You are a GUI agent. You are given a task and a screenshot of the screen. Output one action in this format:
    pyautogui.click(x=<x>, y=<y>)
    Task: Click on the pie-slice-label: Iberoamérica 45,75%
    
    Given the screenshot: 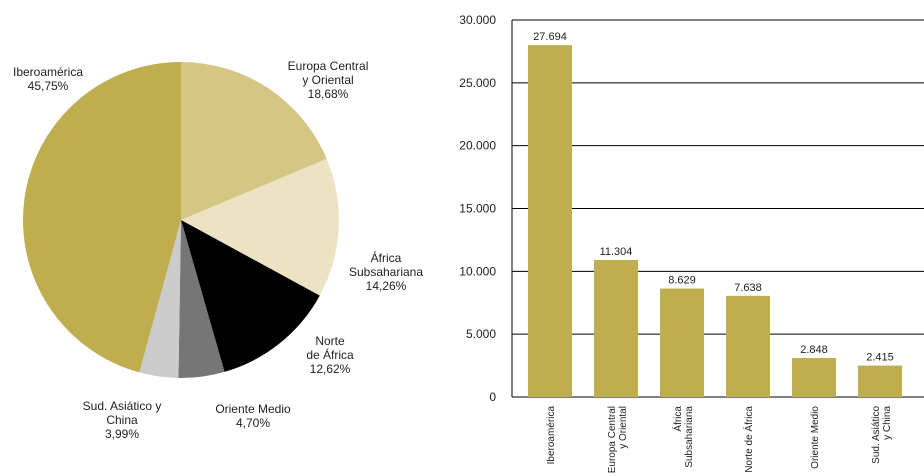 What is the action you would take?
    pyautogui.click(x=48, y=79)
    